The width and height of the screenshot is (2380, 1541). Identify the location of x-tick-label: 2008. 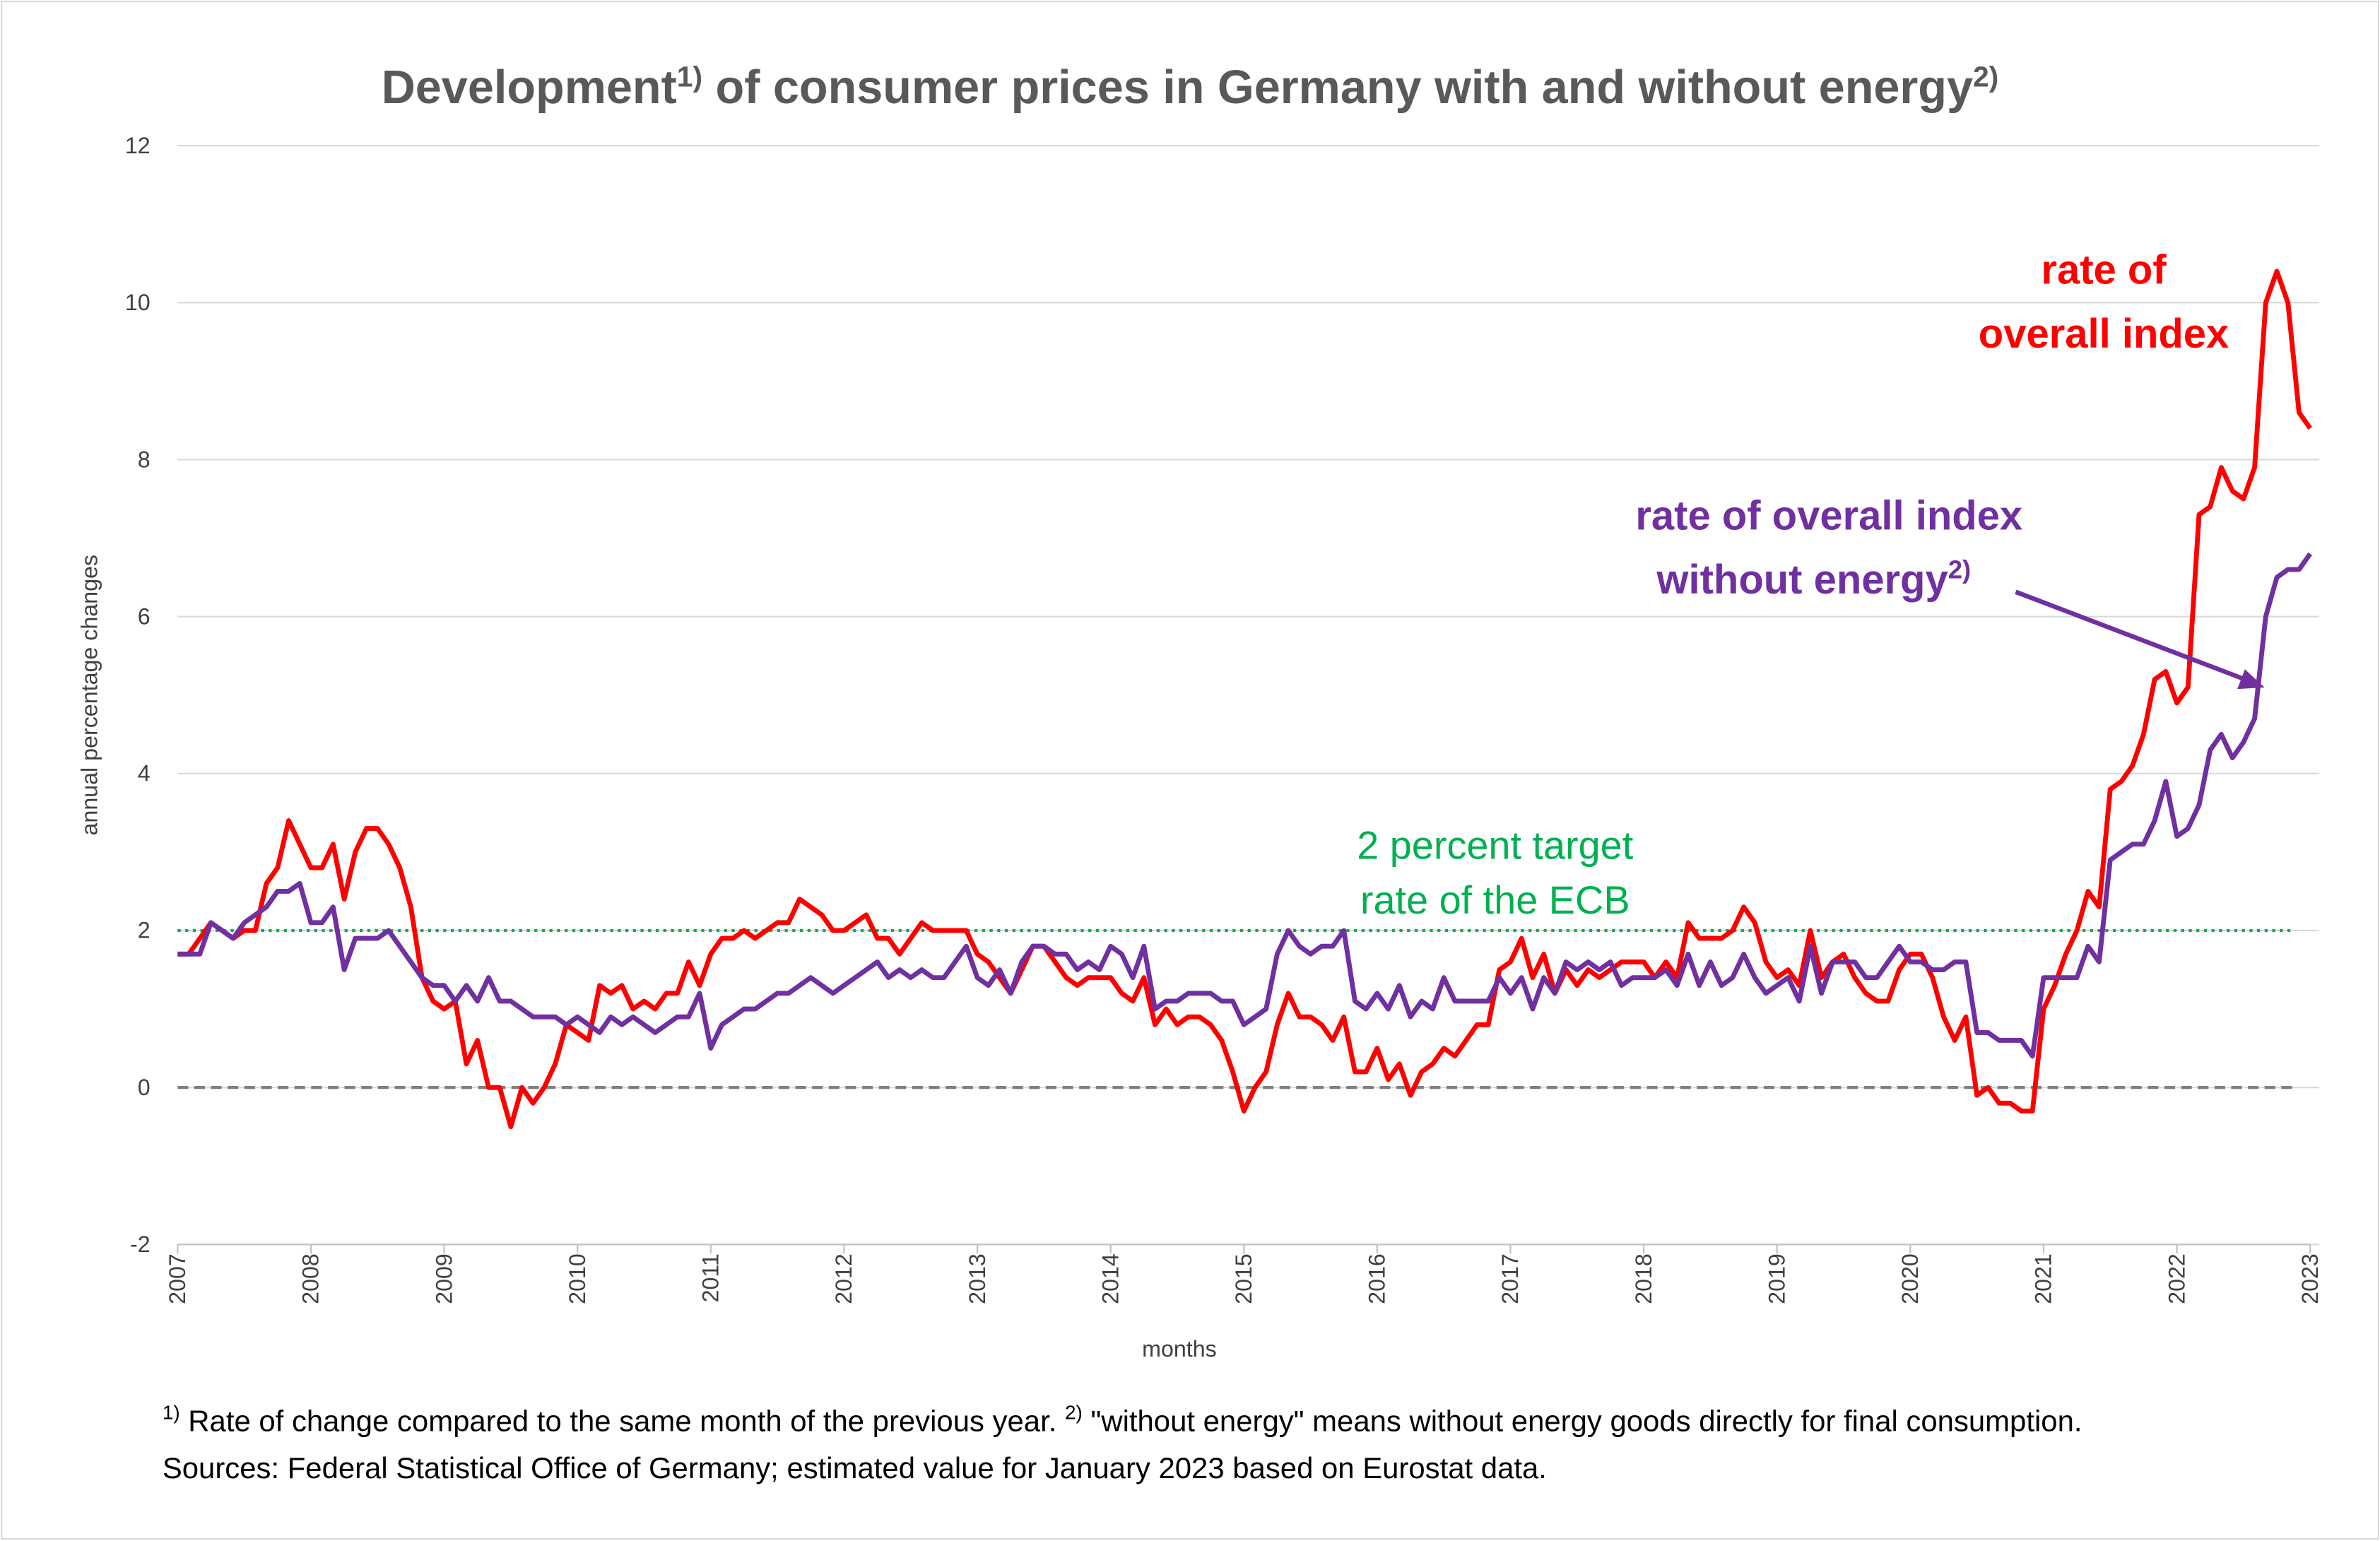
(311, 1278).